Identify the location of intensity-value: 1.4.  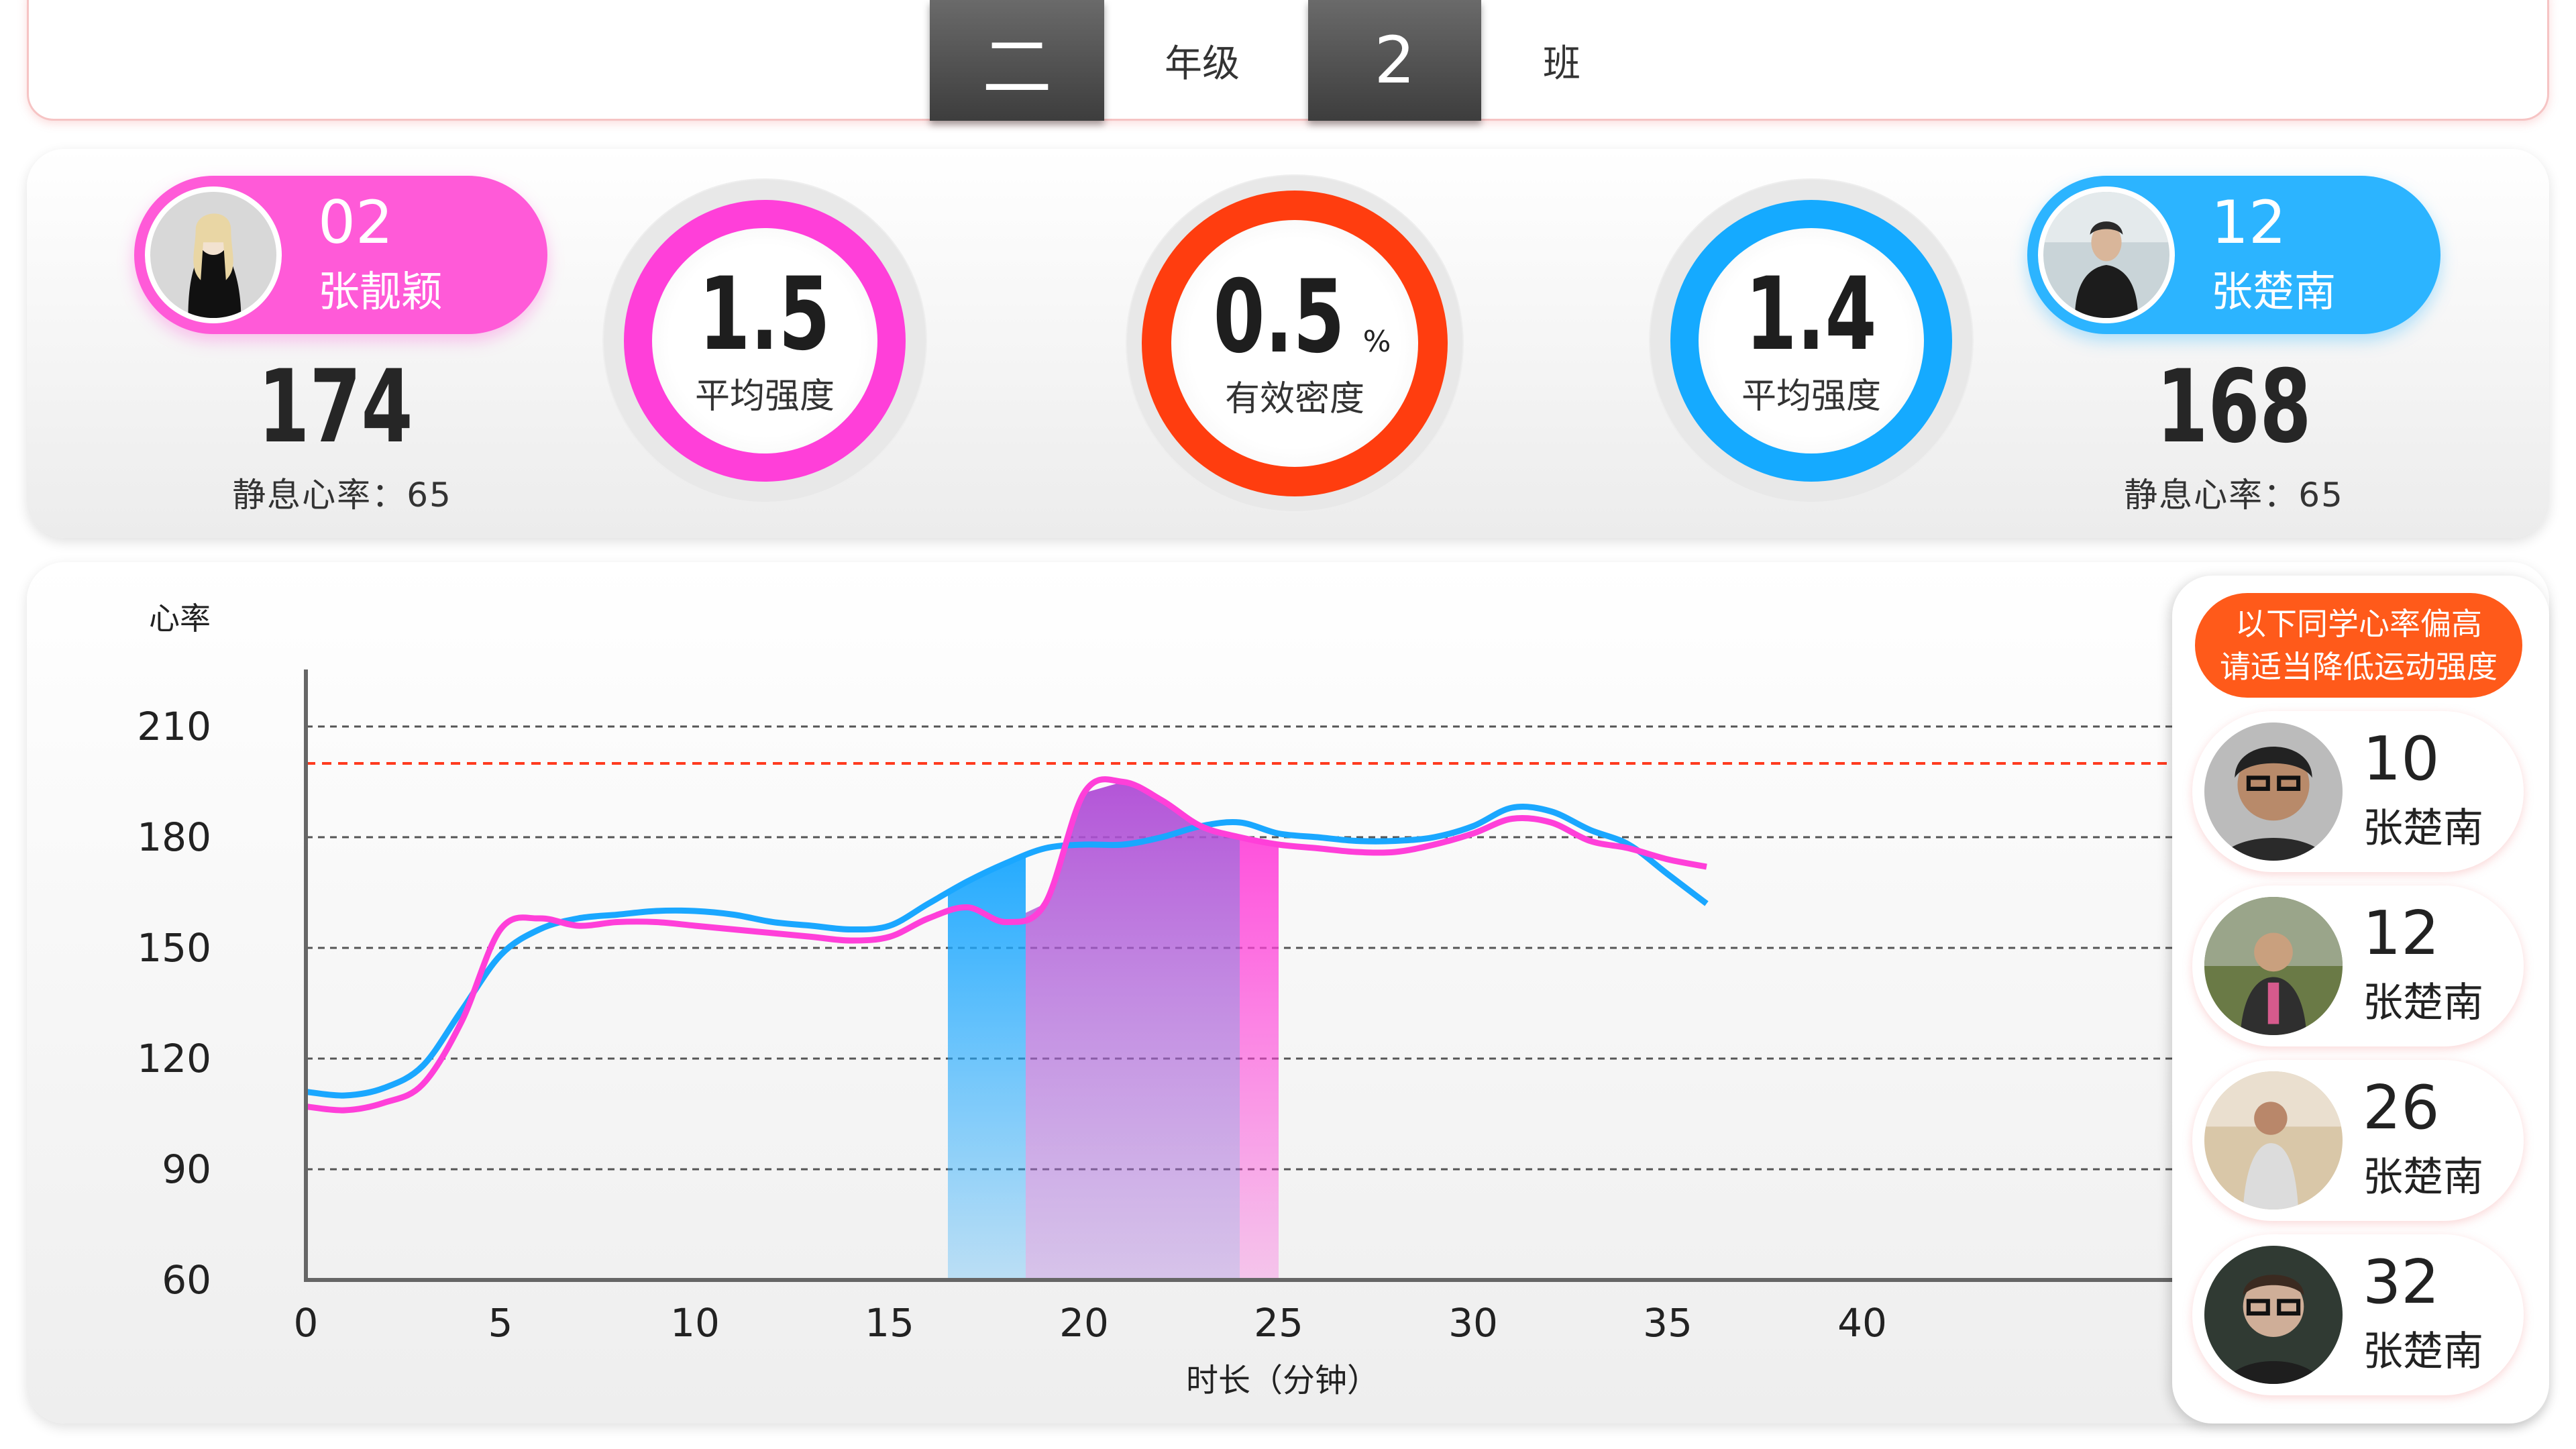
(1811, 314).